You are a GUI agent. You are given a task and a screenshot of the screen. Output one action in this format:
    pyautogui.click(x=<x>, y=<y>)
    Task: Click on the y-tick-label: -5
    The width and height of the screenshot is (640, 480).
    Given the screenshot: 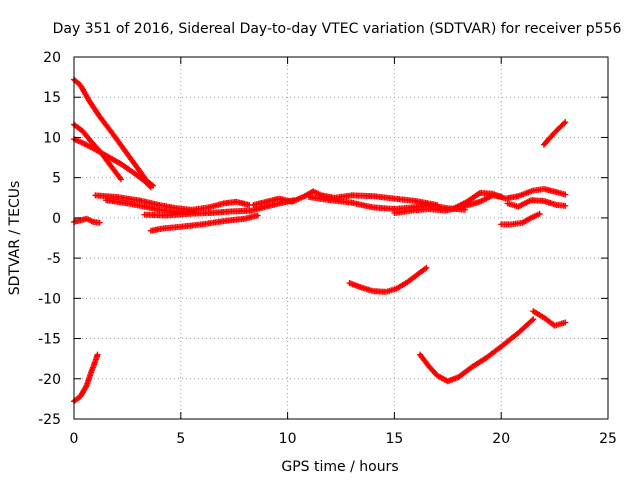 What is the action you would take?
    pyautogui.click(x=54, y=259)
    